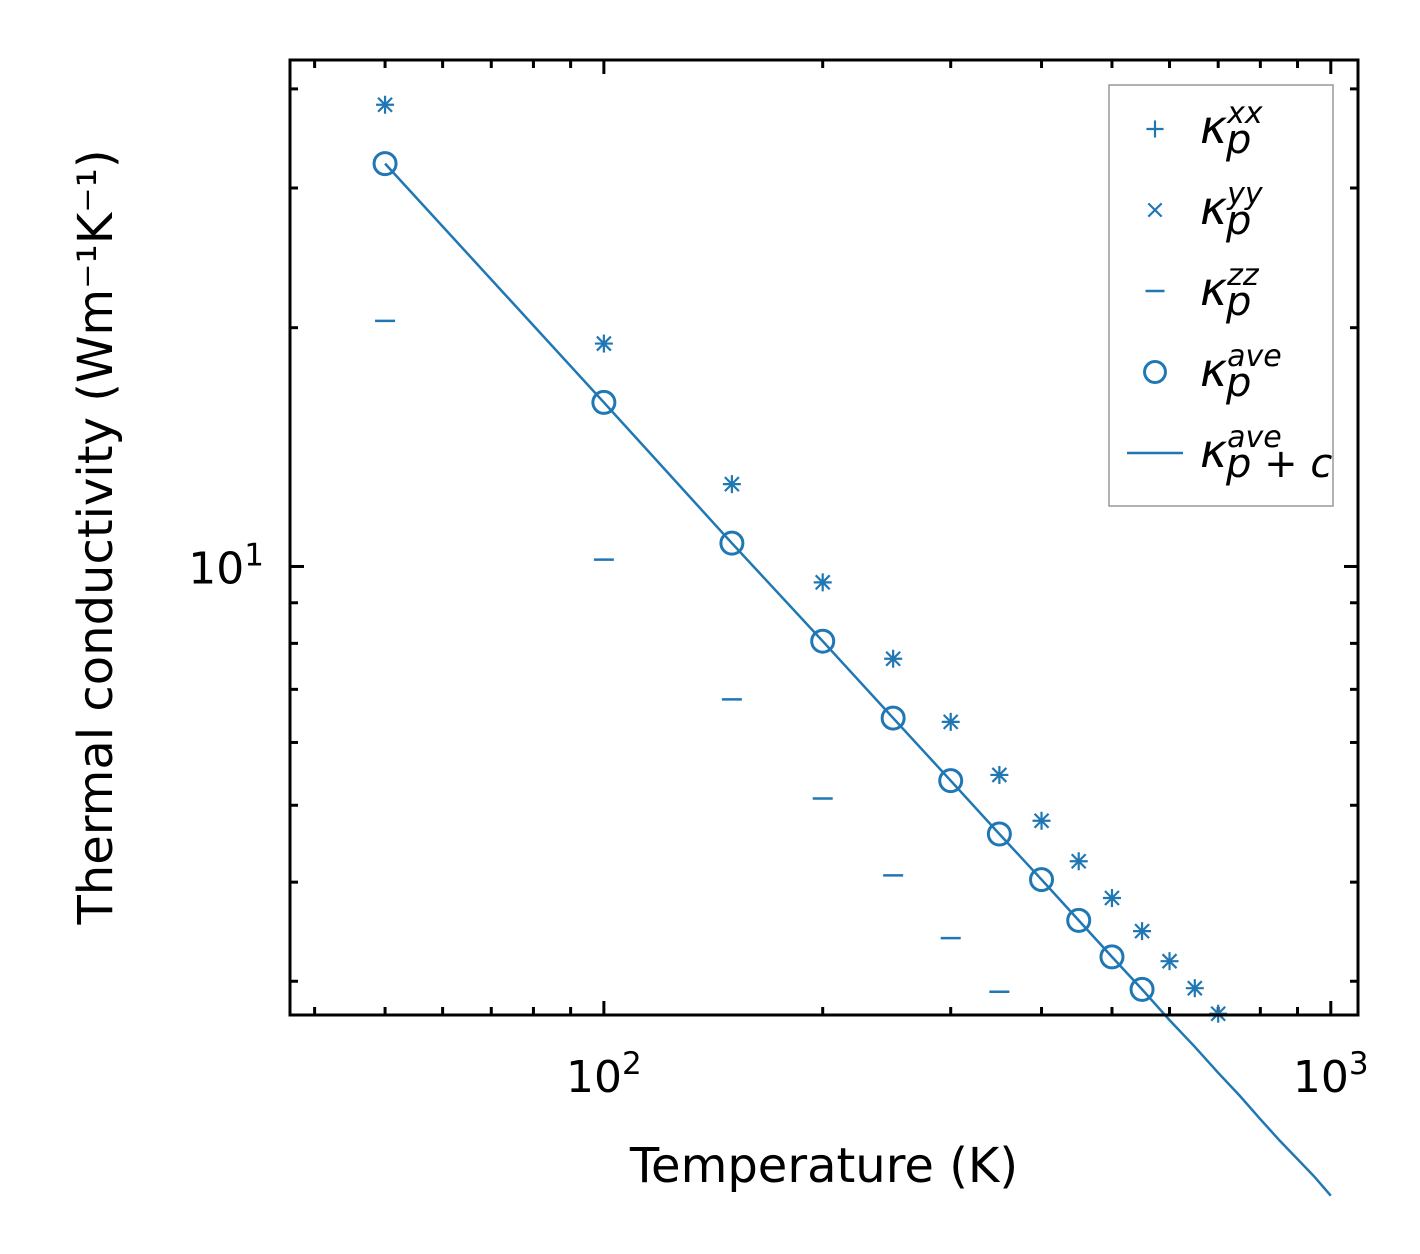 Image resolution: width=1420 pixels, height=1254 pixels. I want to click on legend-label: κxx, so click(1231, 125).